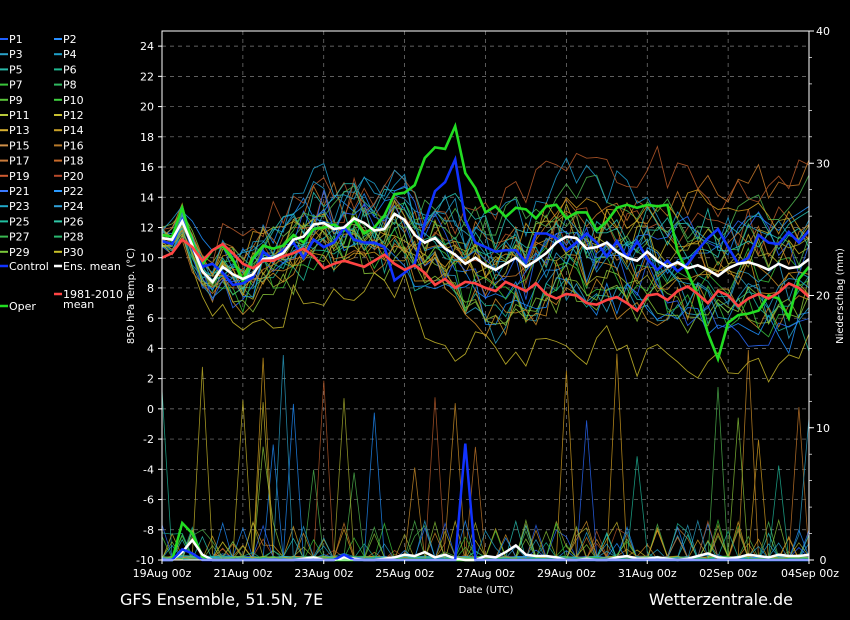 This screenshot has height=620, width=850. What do you see at coordinates (147, 76) in the screenshot?
I see `y-tick-label: 22` at bounding box center [147, 76].